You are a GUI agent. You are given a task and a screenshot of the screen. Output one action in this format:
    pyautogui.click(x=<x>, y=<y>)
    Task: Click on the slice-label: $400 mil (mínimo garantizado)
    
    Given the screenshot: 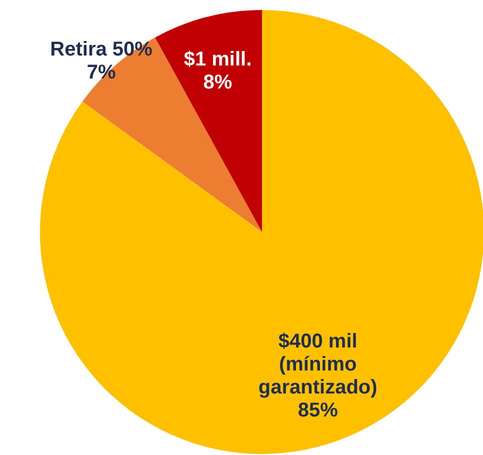 What is the action you would take?
    pyautogui.click(x=318, y=364)
    